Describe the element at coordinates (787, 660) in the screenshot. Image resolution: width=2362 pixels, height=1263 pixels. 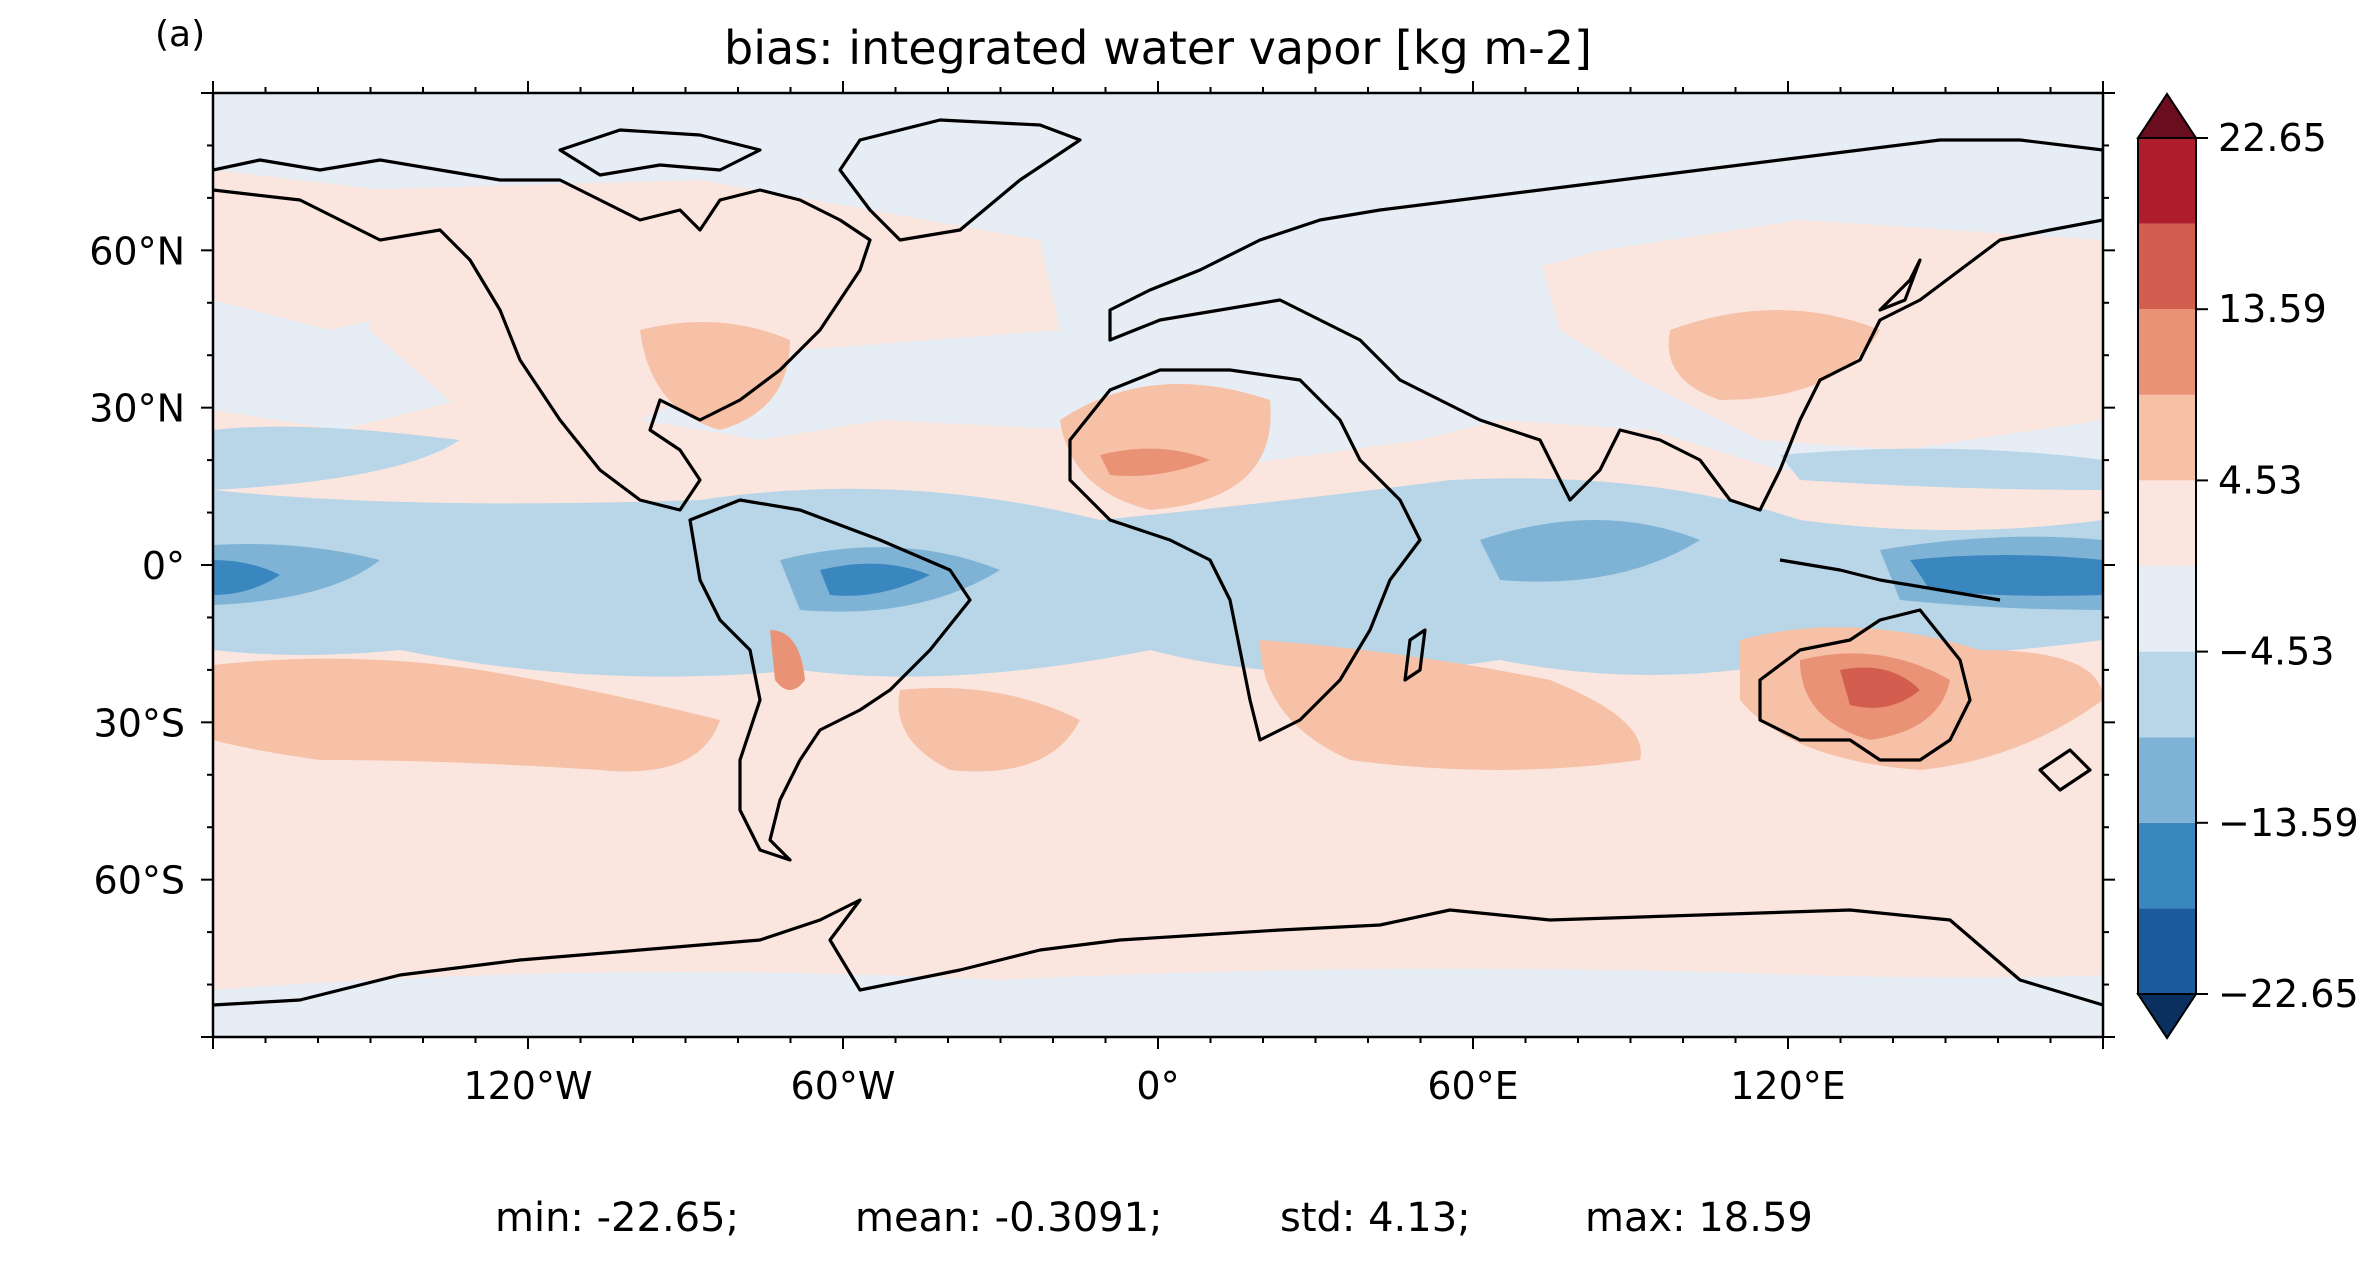
I see `blob-andes` at that location.